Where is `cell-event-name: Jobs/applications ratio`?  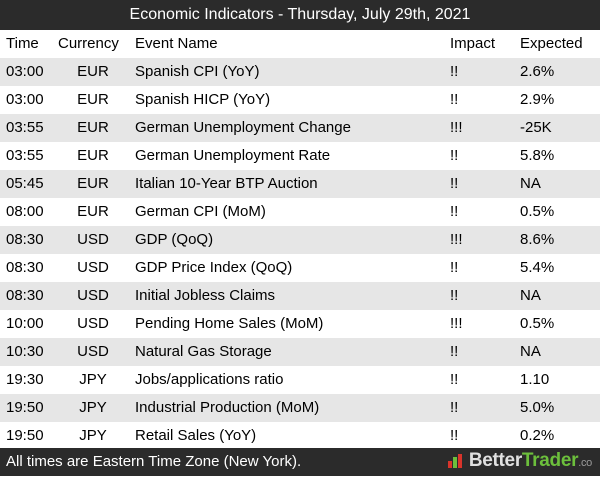 cell-event-name: Jobs/applications ratio is located at coordinates (209, 379).